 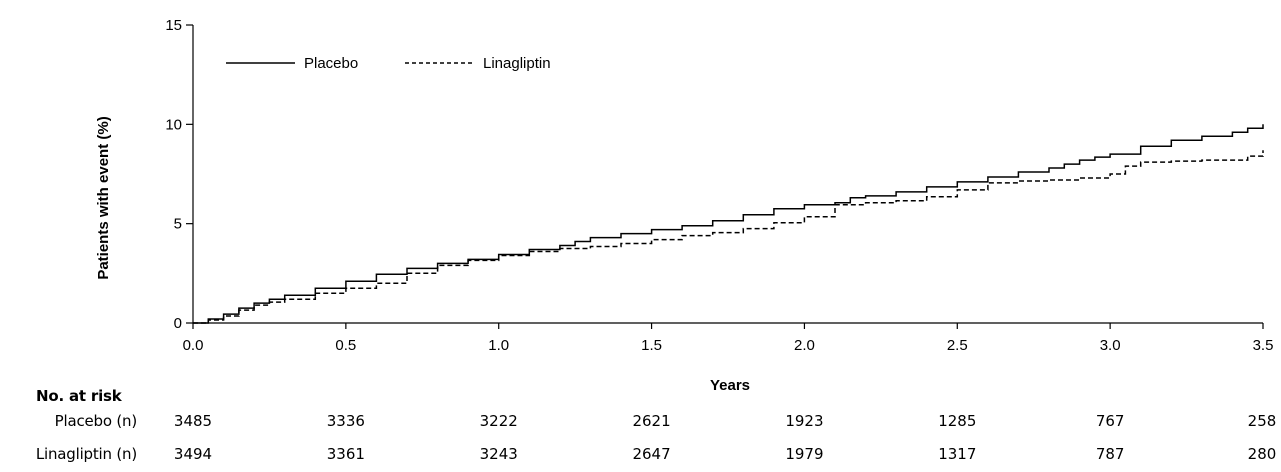 What do you see at coordinates (804, 421) in the screenshot?
I see `risk-cell: 1923` at bounding box center [804, 421].